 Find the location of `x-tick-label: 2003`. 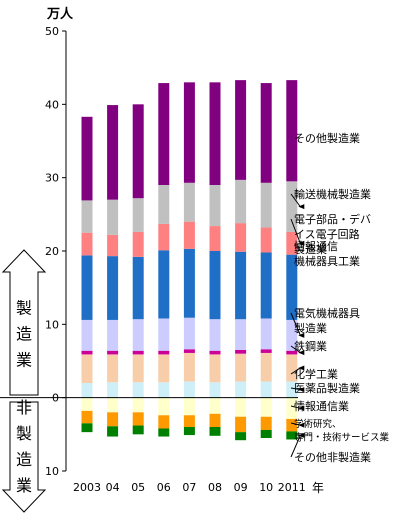

x-tick-label: 2003 is located at coordinates (87, 487).